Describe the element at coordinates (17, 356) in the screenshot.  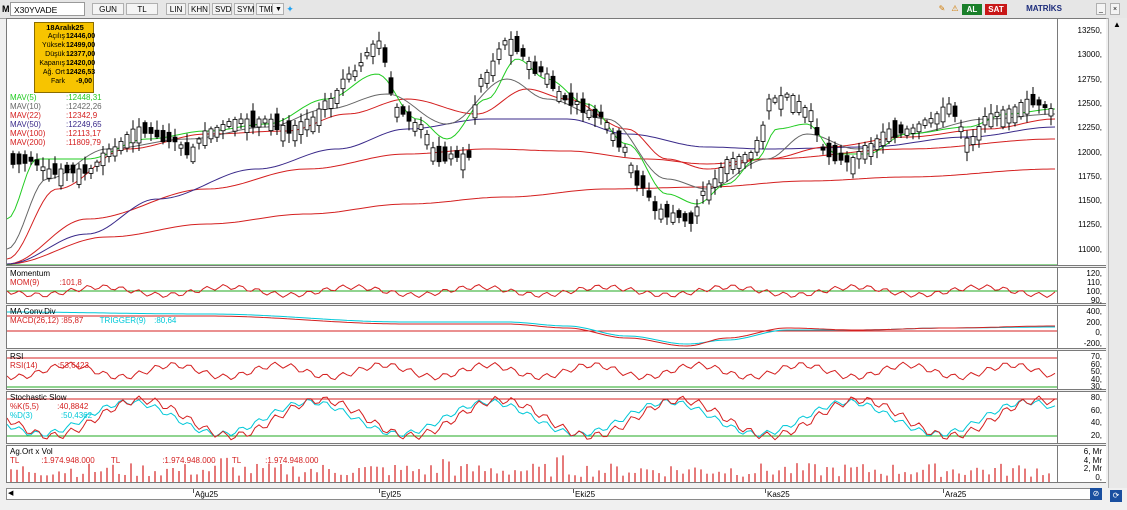
I see `rsi-title: RSI` at that location.